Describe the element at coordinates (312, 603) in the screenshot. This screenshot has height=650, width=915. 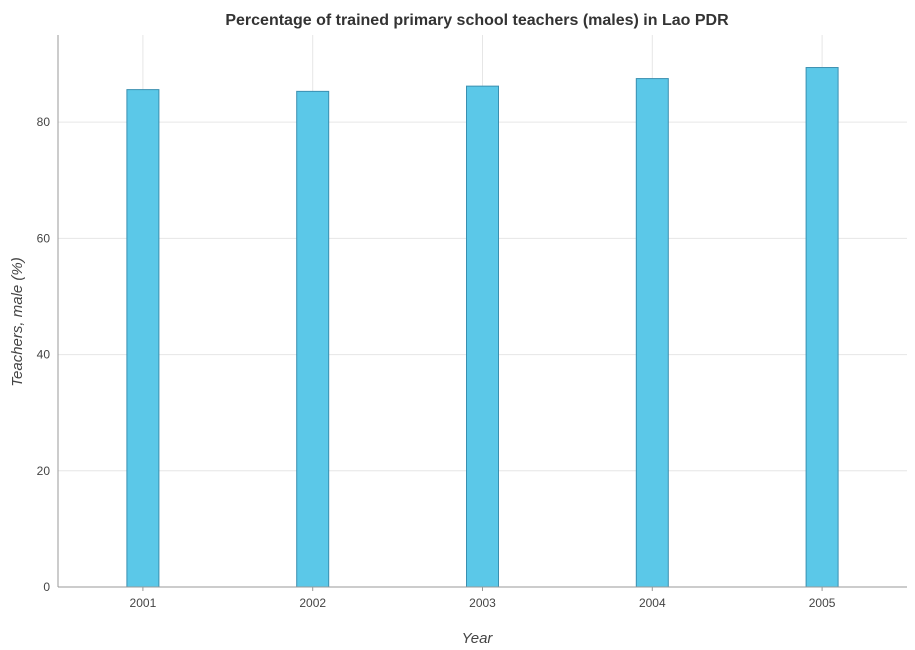
I see `x-tick-label: 2002` at that location.